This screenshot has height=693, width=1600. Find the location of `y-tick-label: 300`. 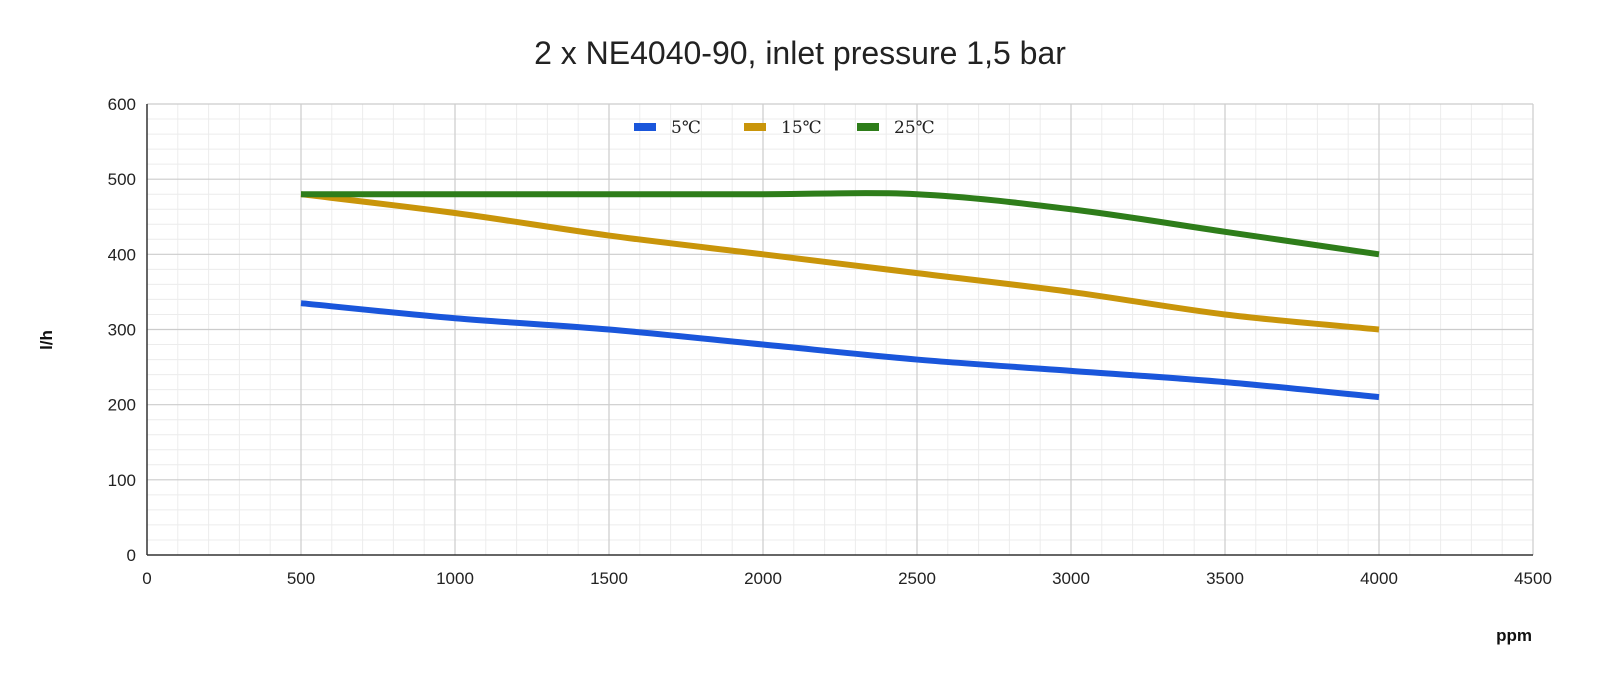

y-tick-label: 300 is located at coordinates (122, 330).